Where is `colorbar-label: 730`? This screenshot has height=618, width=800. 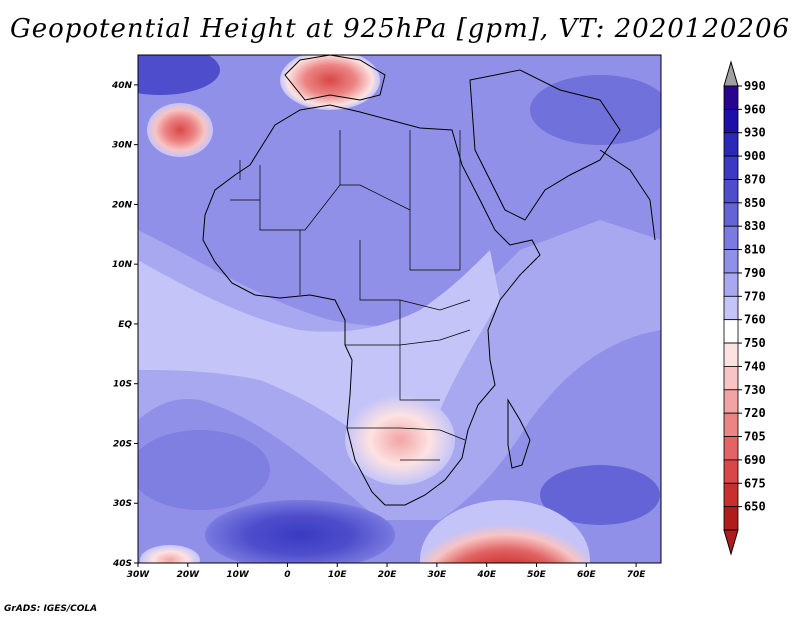 colorbar-label: 730 is located at coordinates (755, 390).